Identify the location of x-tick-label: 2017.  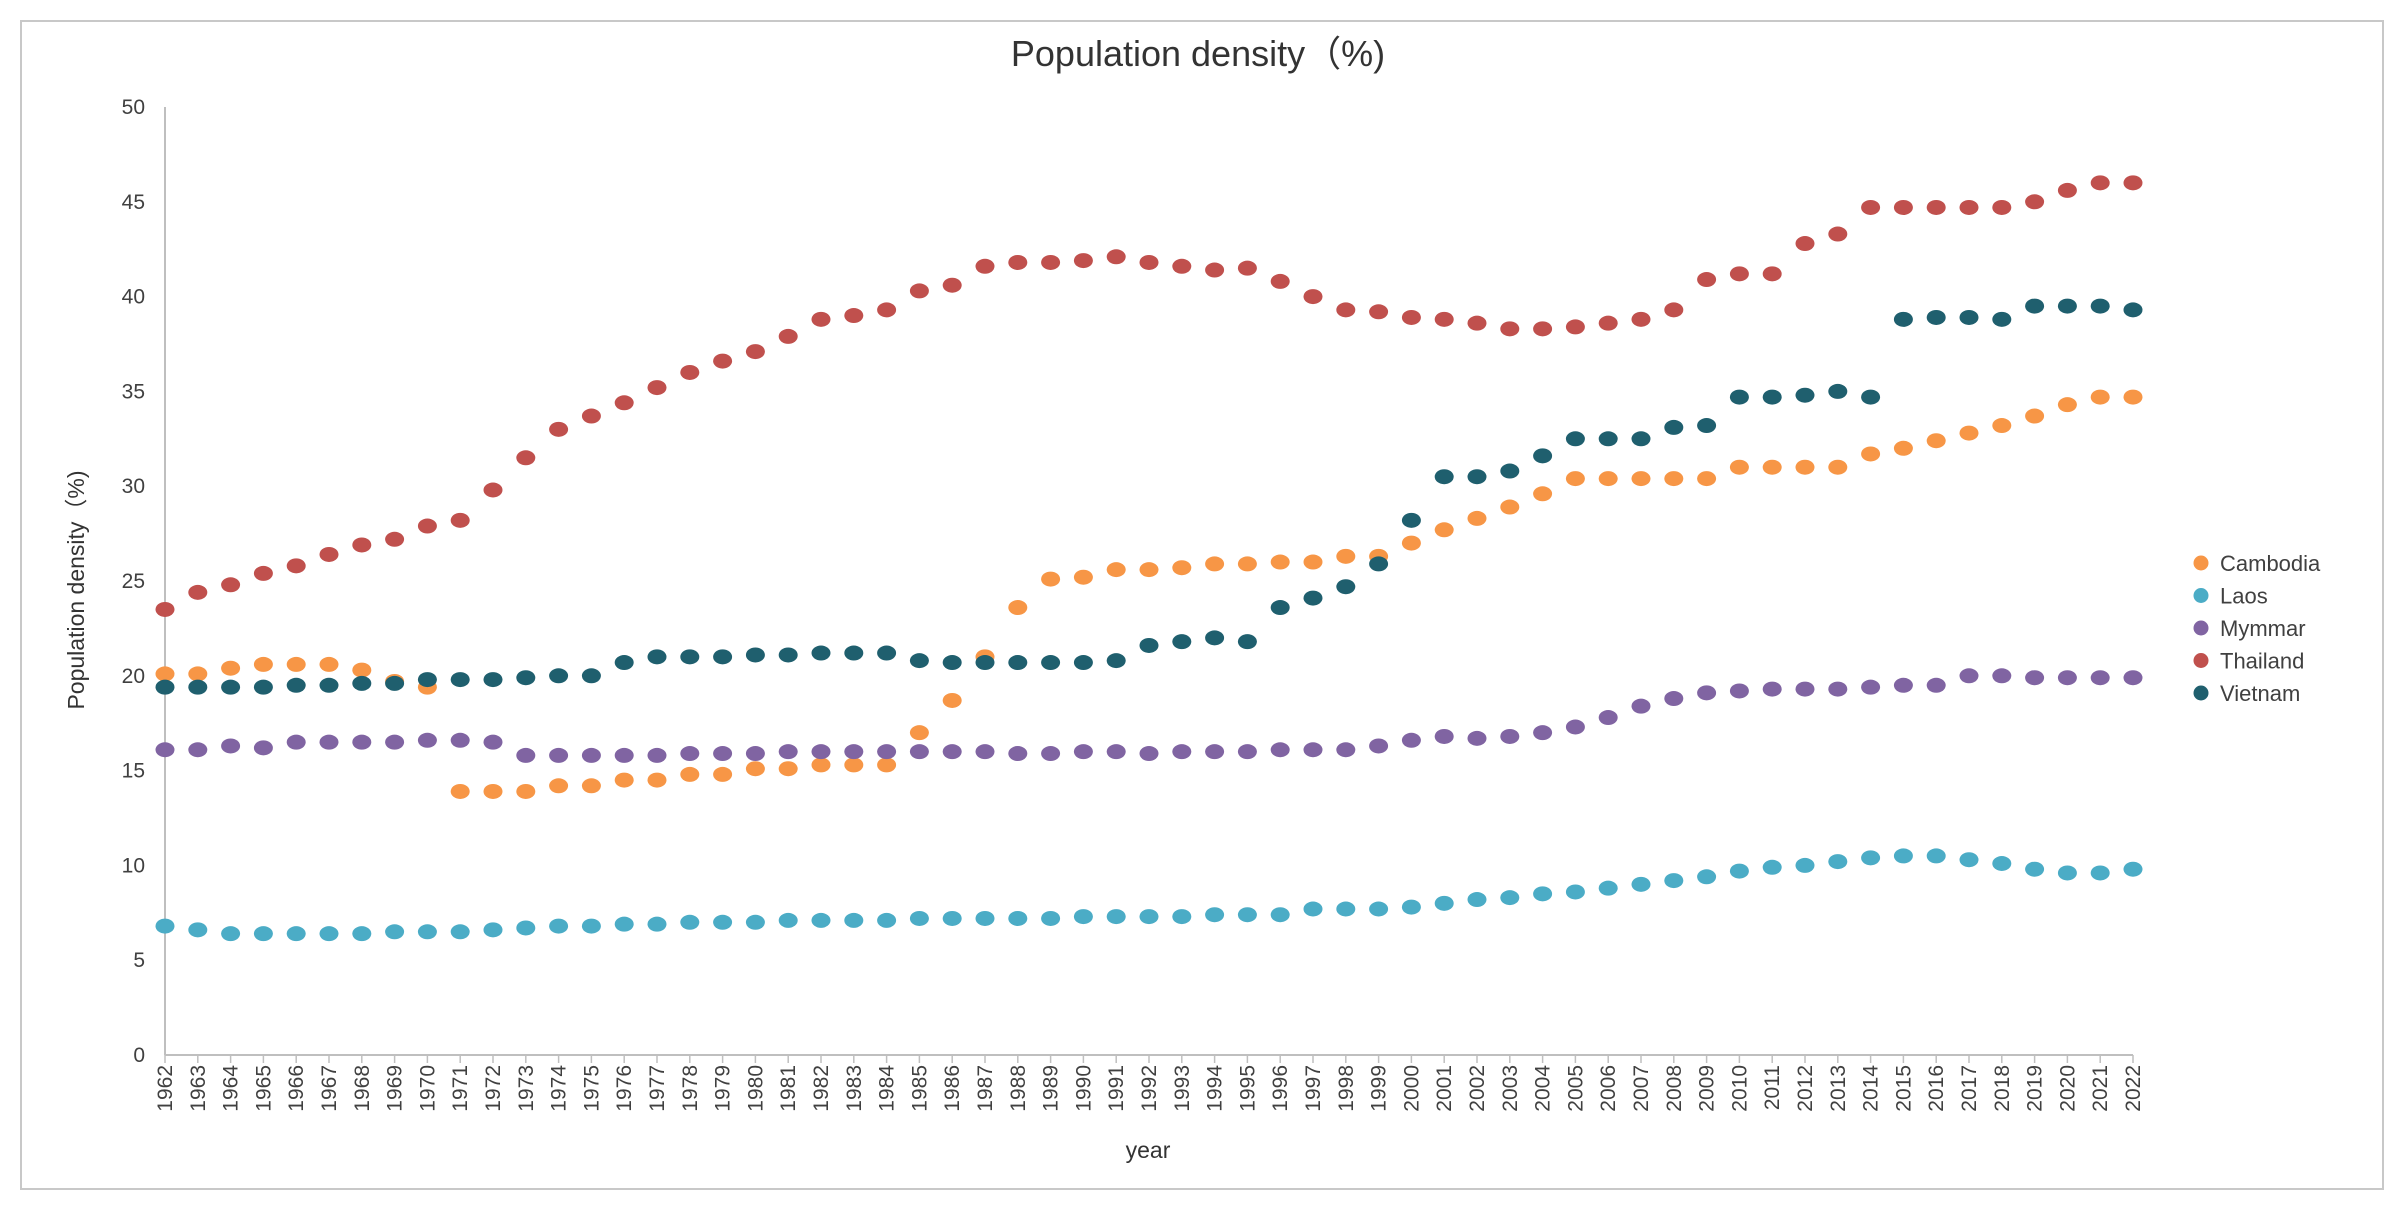
(1969, 1088).